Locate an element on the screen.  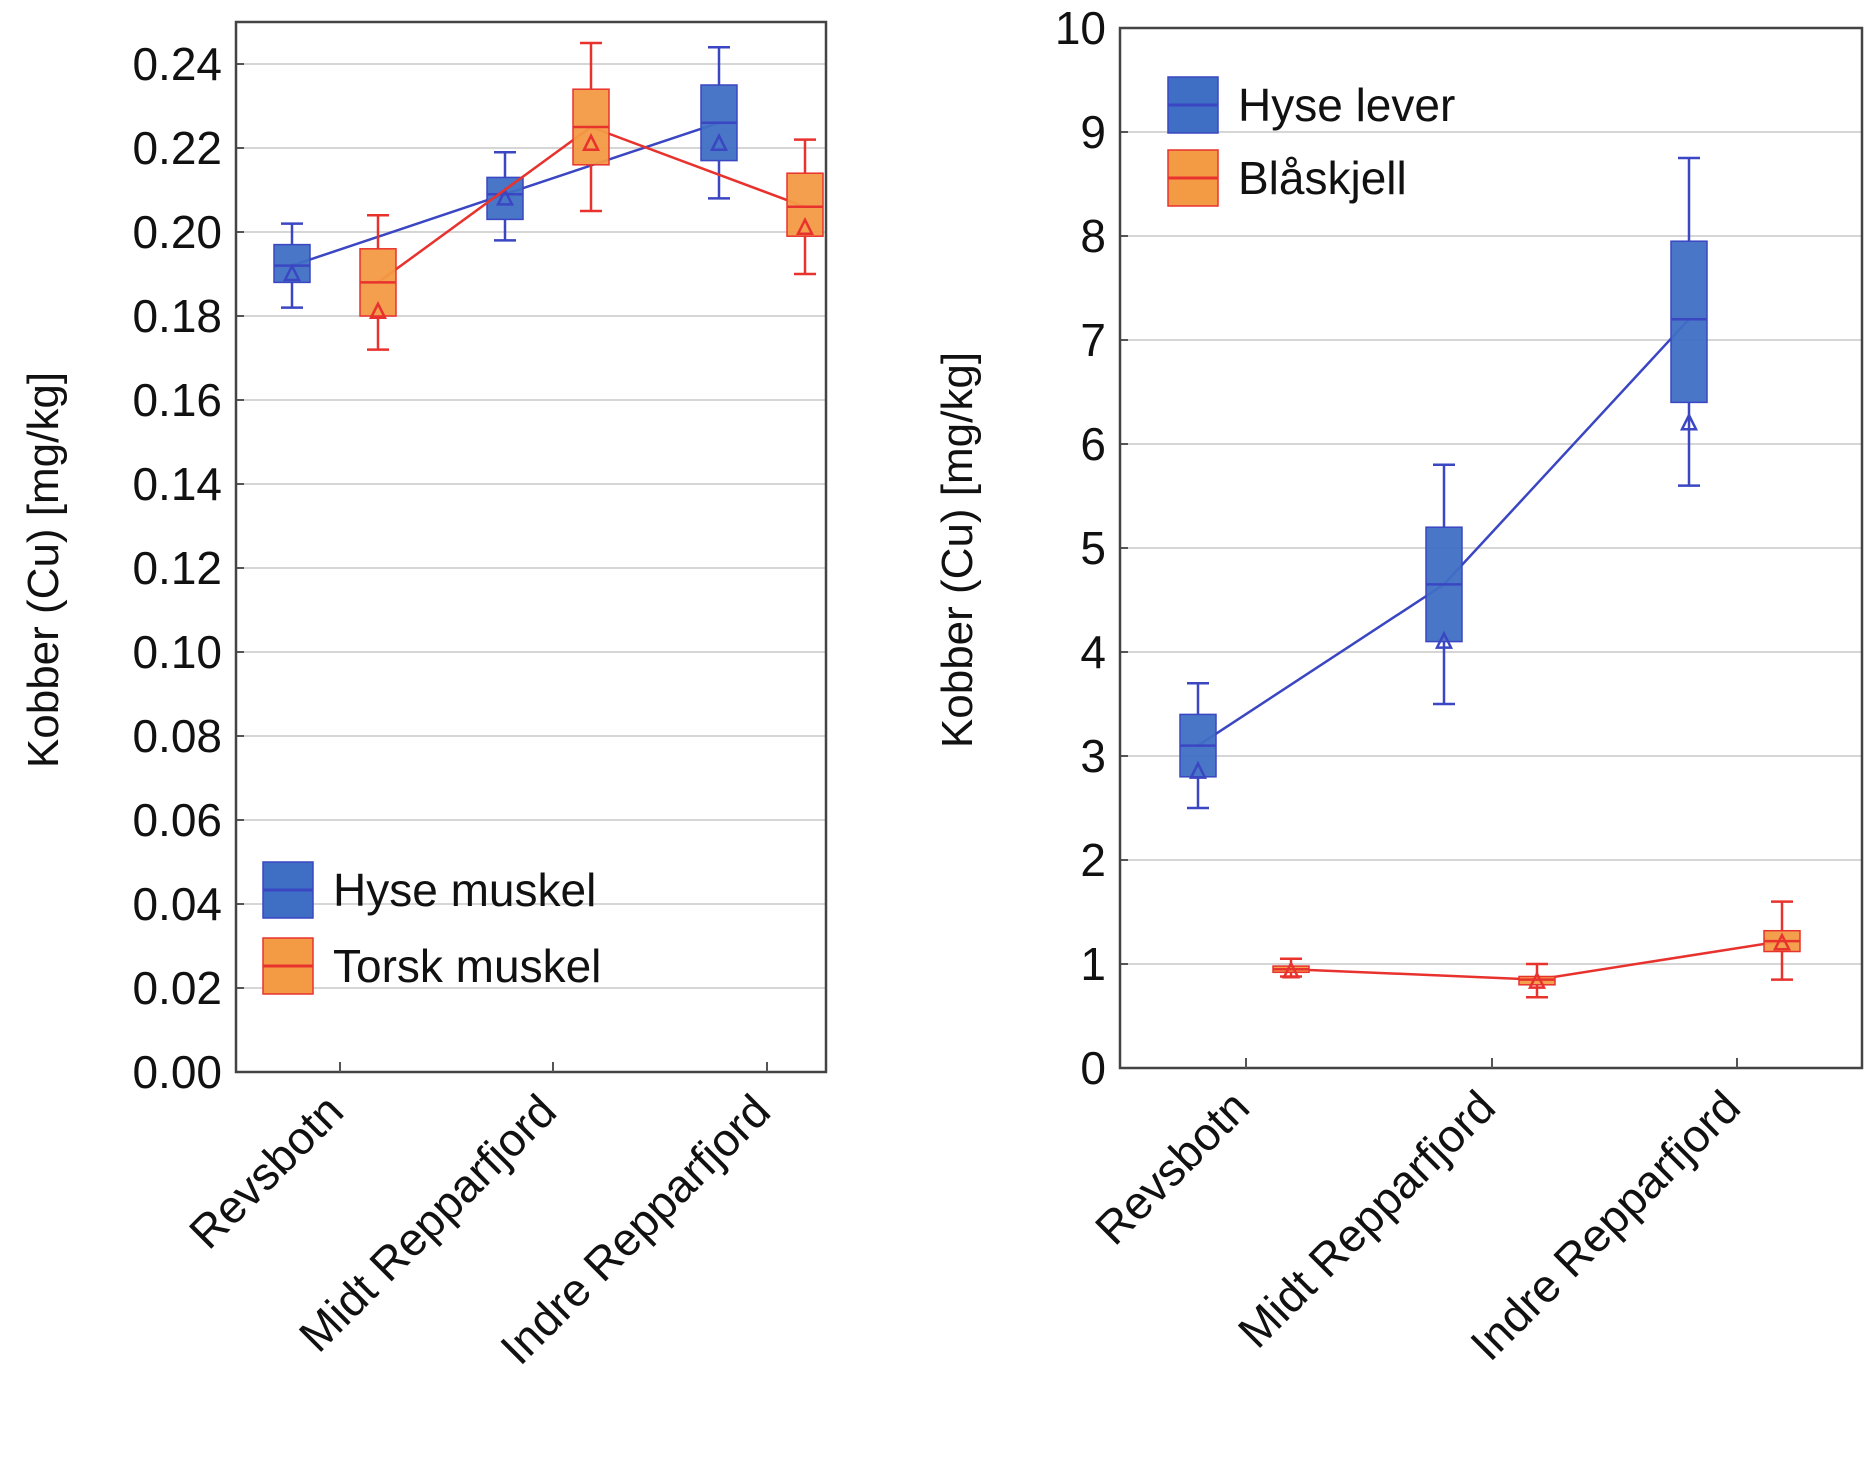
y-tick-label: 0.08 is located at coordinates (177, 736).